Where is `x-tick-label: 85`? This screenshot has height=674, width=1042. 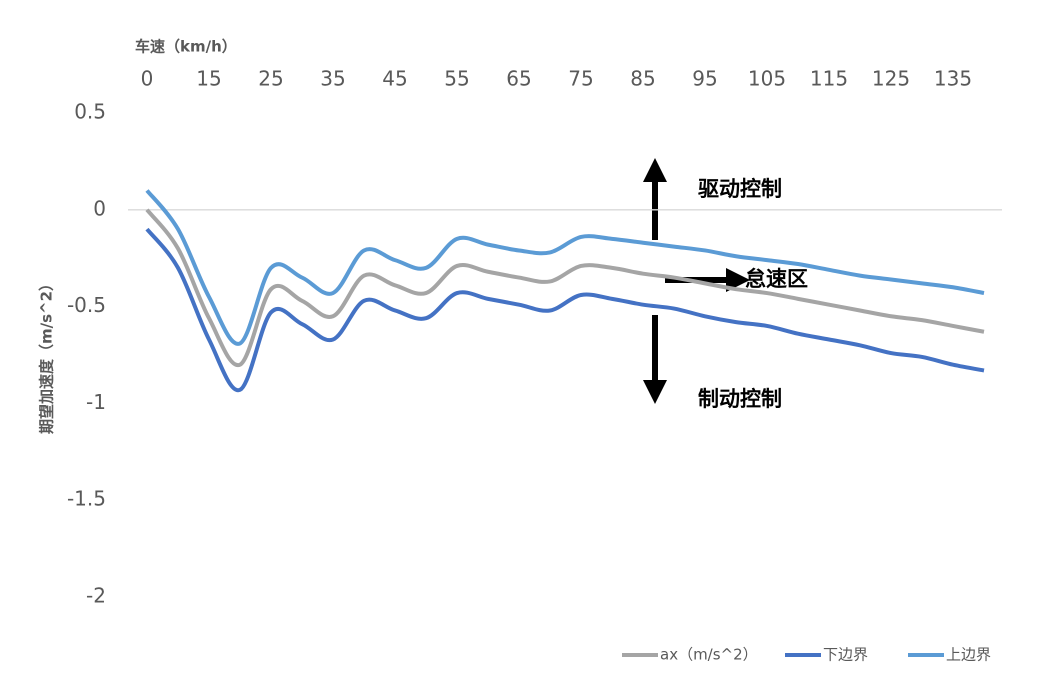
x-tick-label: 85 is located at coordinates (642, 79).